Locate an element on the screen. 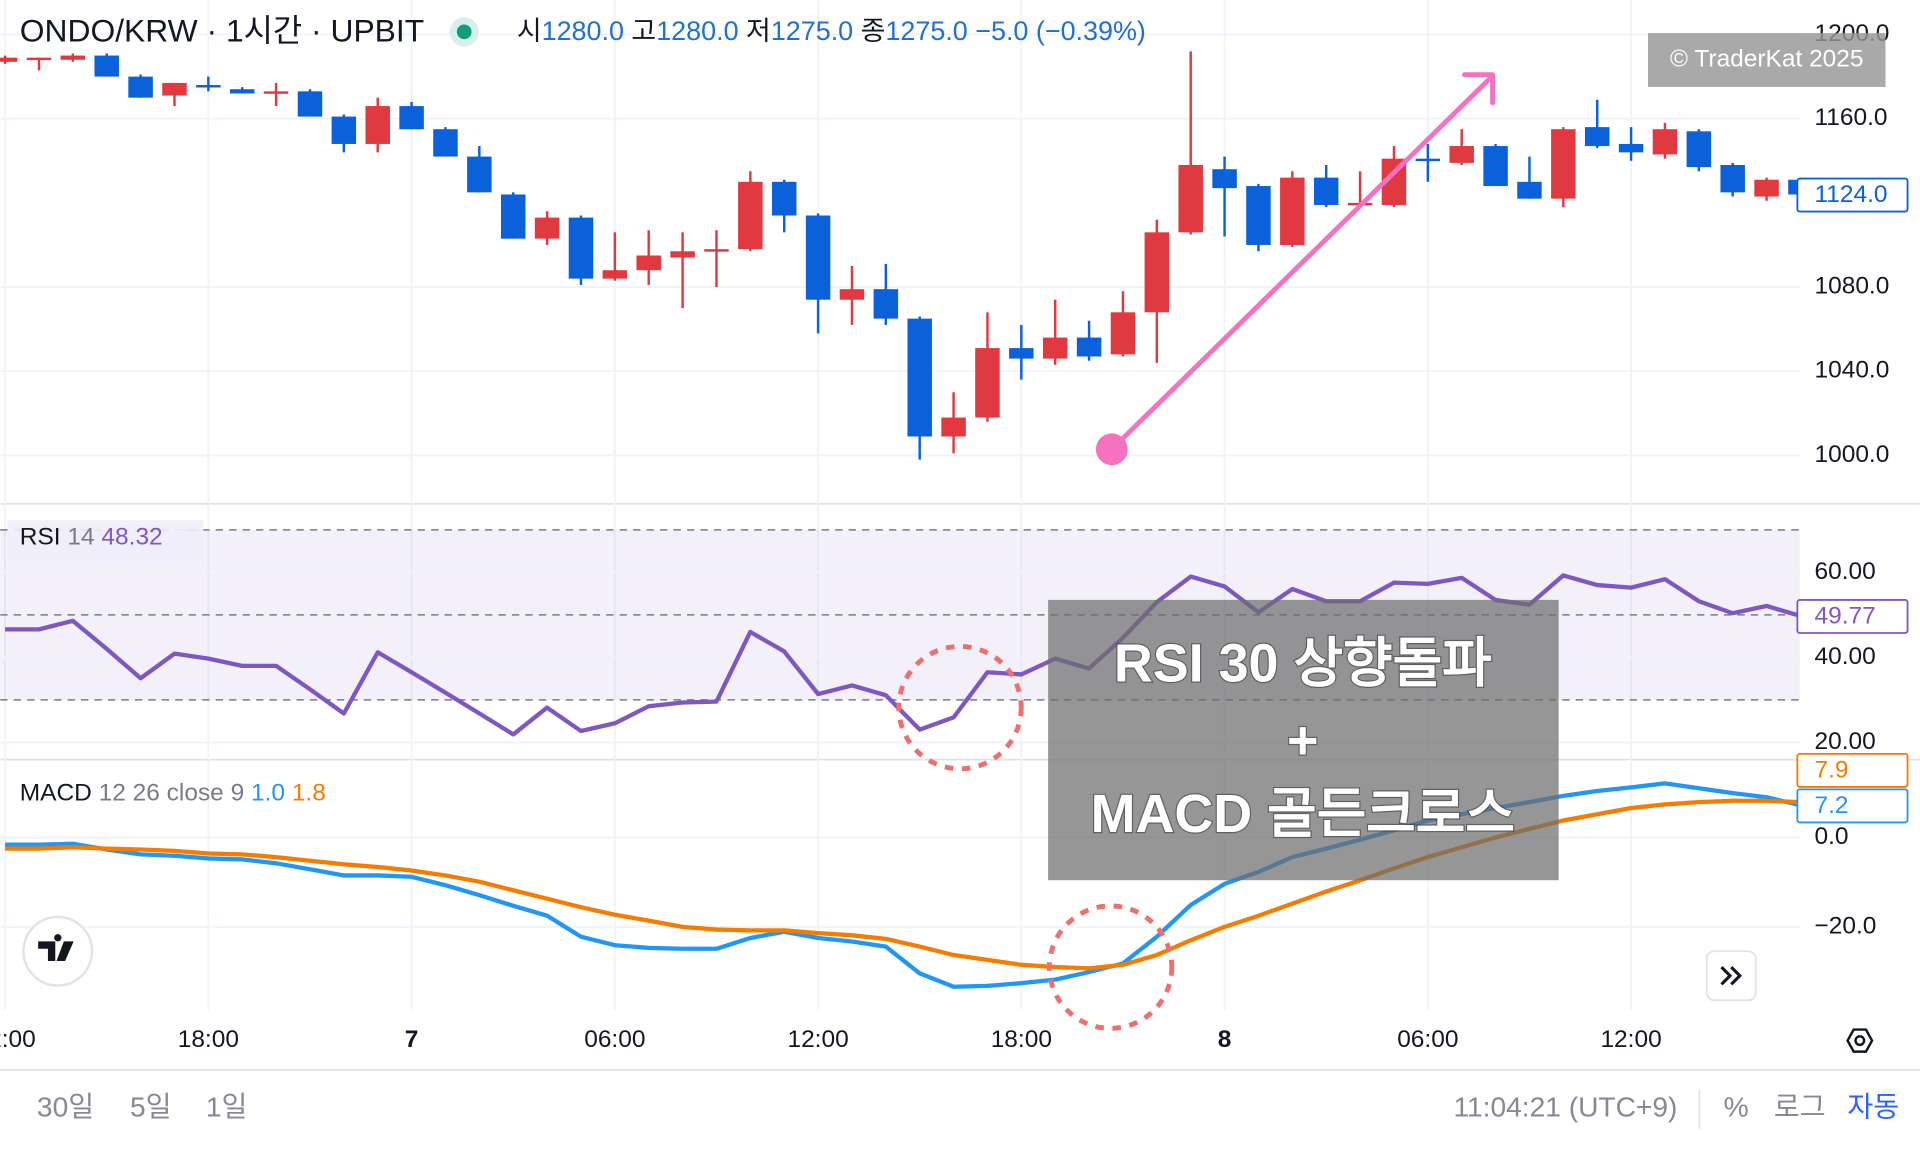 The width and height of the screenshot is (1920, 1152). legend-title: MACD is located at coordinates (56, 793).